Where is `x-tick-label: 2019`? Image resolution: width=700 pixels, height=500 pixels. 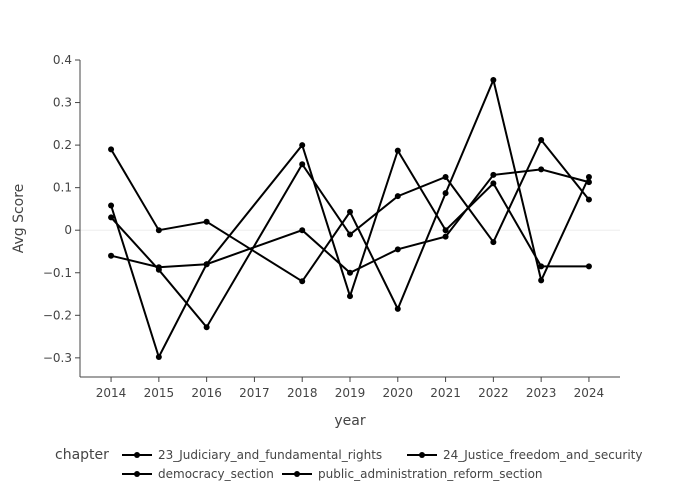
x-tick-label: 2019 is located at coordinates (350, 393).